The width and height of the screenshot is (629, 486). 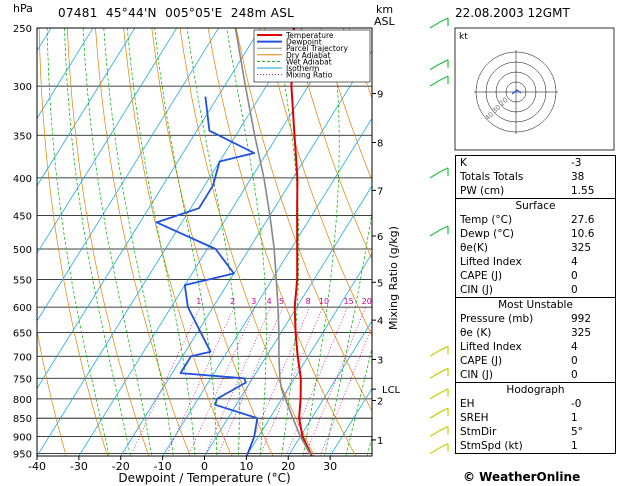 I want to click on temp-tick-label: -30, so click(x=79, y=466).